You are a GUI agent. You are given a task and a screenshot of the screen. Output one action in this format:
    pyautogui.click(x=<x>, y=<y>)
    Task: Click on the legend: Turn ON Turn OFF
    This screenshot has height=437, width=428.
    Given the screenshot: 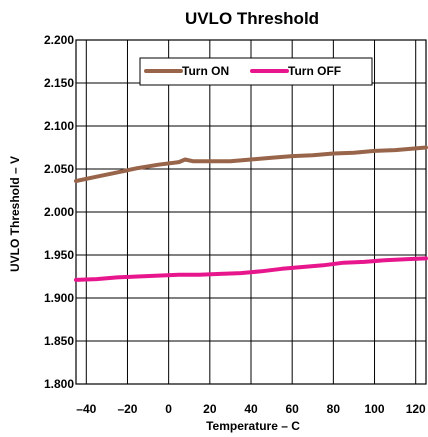 What is the action you would take?
    pyautogui.click(x=256, y=71)
    